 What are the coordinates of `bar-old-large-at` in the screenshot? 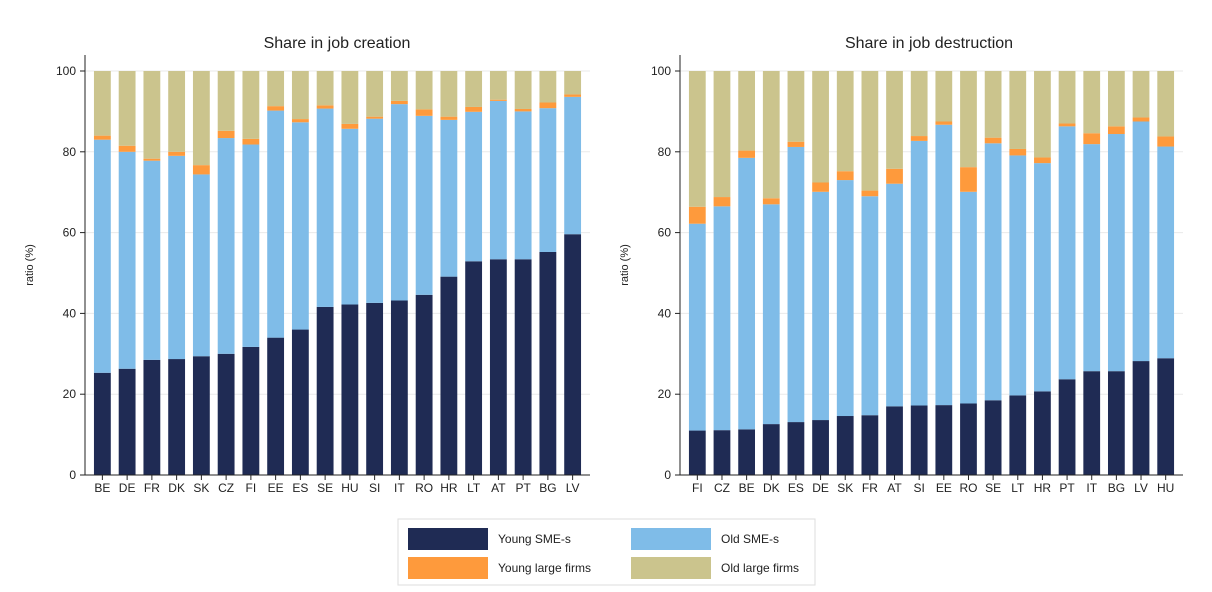 It's located at (498, 85).